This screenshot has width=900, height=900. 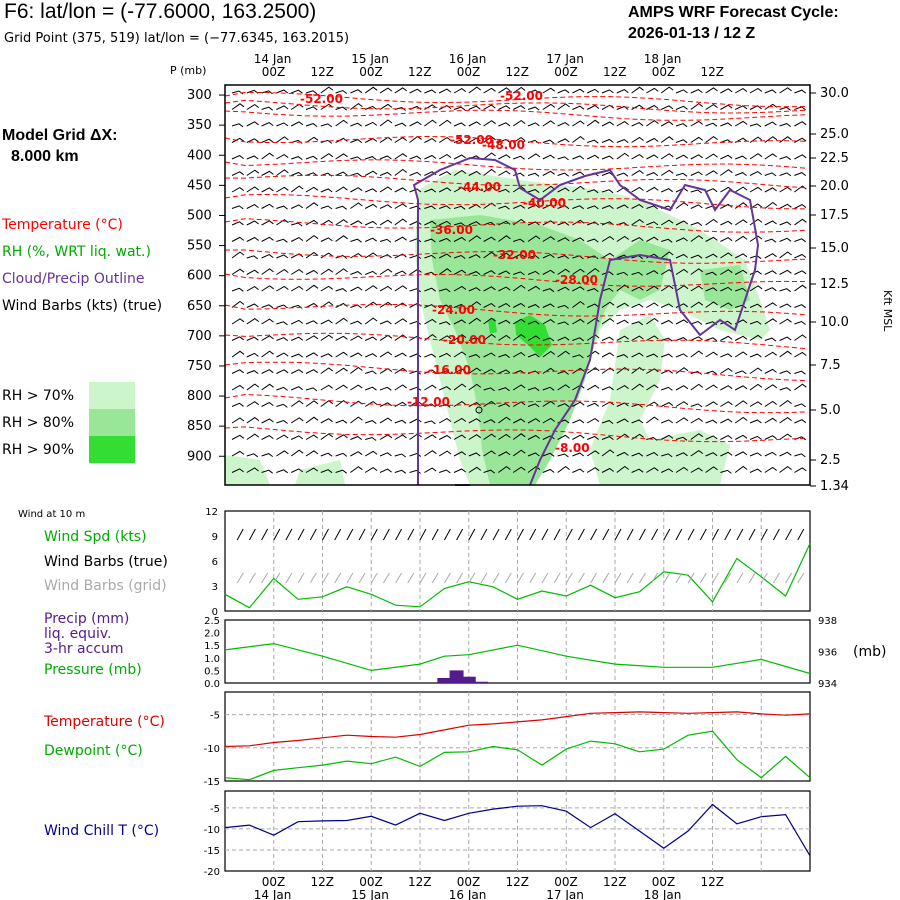 What do you see at coordinates (572, 448) in the screenshot?
I see `temperature-contour-label: -8.00` at bounding box center [572, 448].